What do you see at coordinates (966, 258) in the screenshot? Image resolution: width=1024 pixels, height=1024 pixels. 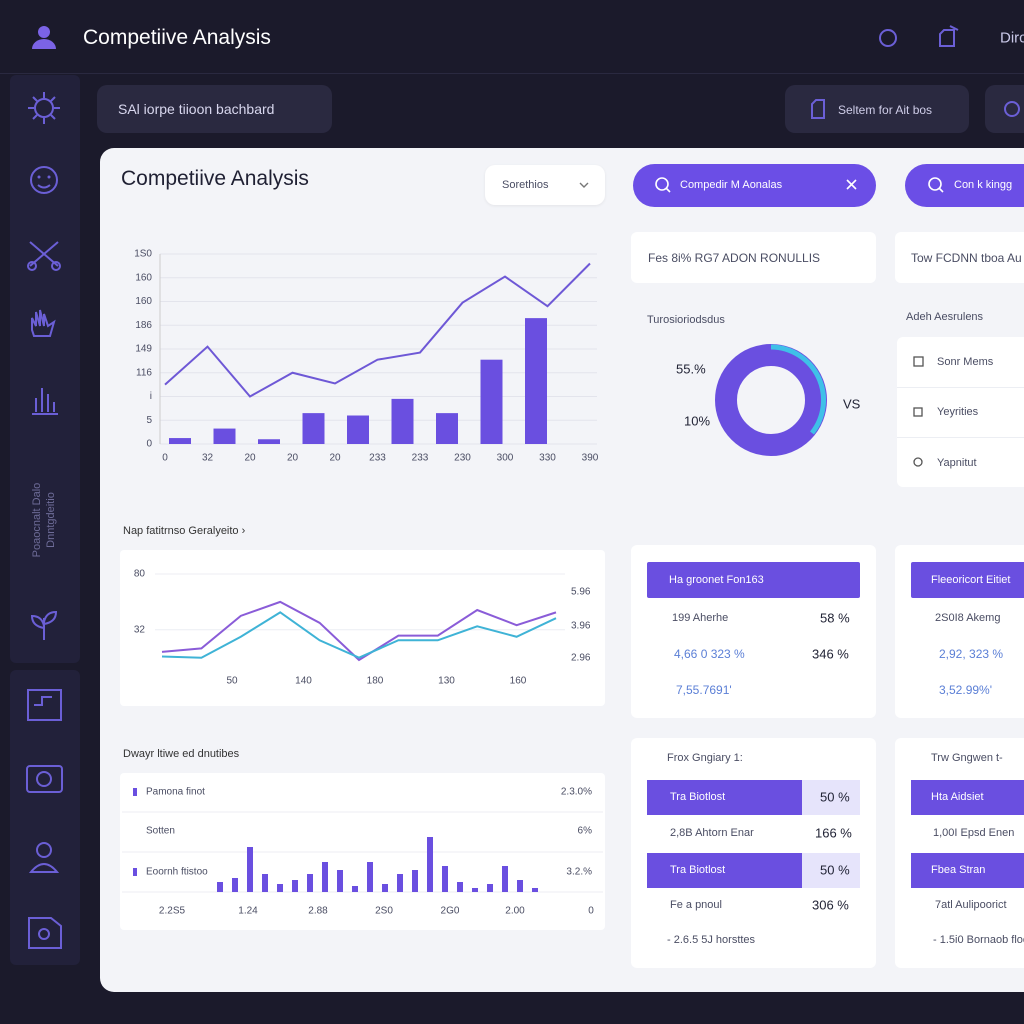 I see `summary: Tow FCDNN tboa Au` at bounding box center [966, 258].